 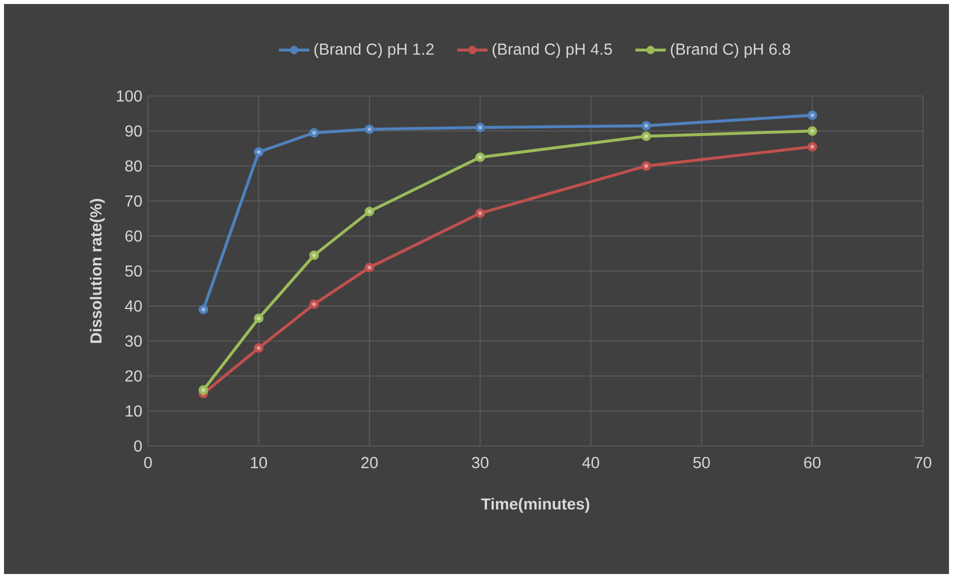 What do you see at coordinates (535, 505) in the screenshot?
I see `x-axis-title: Time(minutes)` at bounding box center [535, 505].